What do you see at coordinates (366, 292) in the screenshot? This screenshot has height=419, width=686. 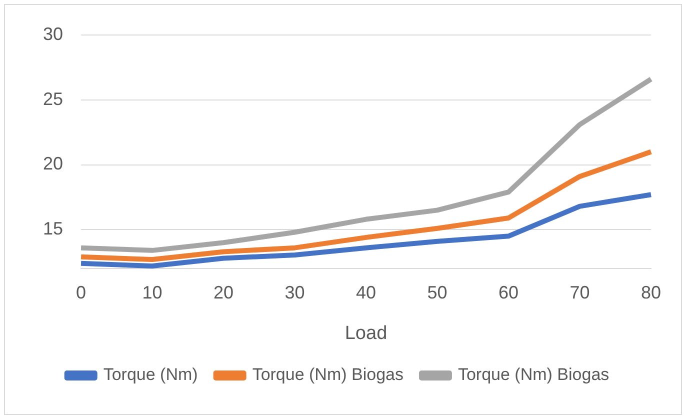 I see `x-tick-label: 40` at bounding box center [366, 292].